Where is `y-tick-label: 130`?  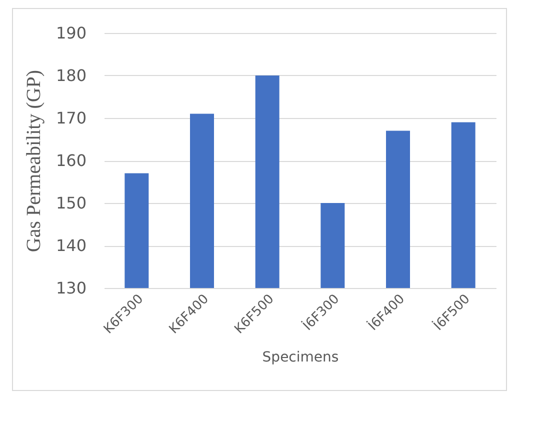 y-tick-label: 130 is located at coordinates (71, 288).